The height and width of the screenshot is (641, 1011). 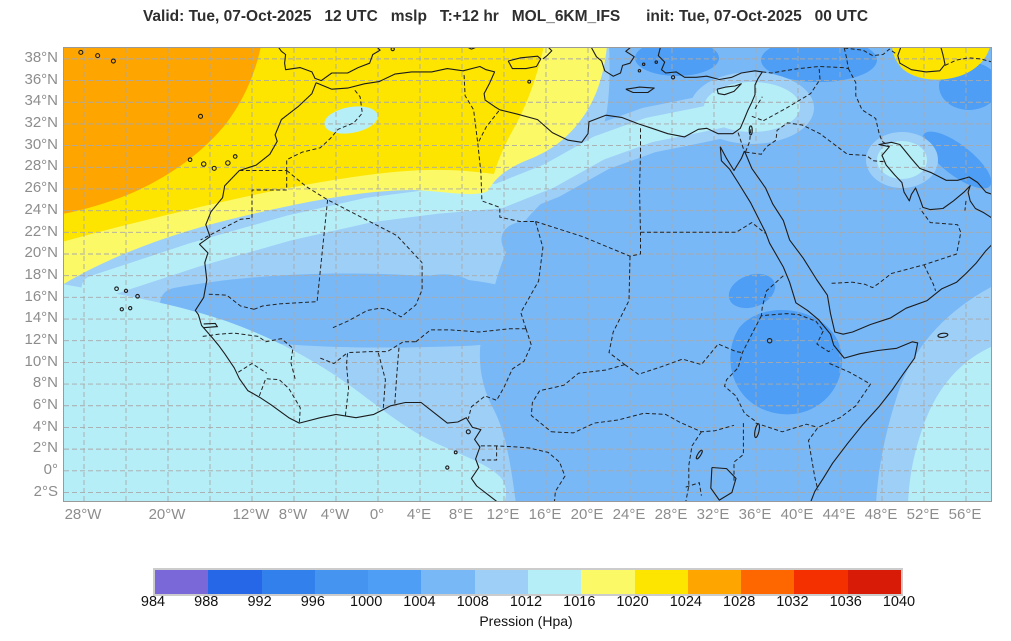 I want to click on x-tick-label: 8°W, so click(x=293, y=514).